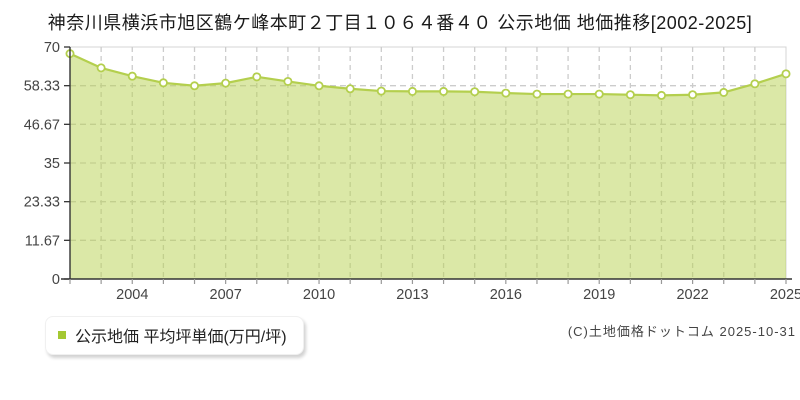  Describe the element at coordinates (42, 241) in the screenshot. I see `y-tick-label: 11.67` at that location.